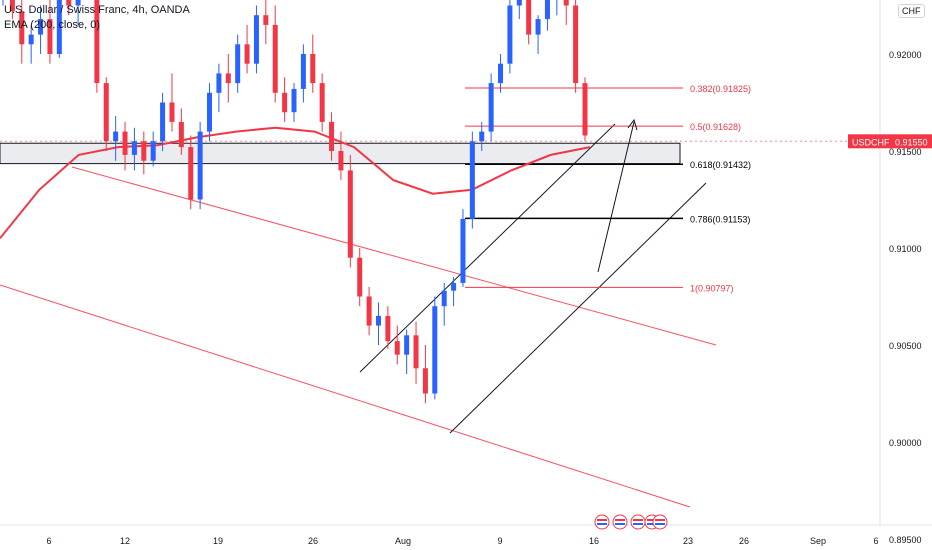 The height and width of the screenshot is (550, 932). What do you see at coordinates (911, 11) in the screenshot?
I see `currency-button: CHF` at bounding box center [911, 11].